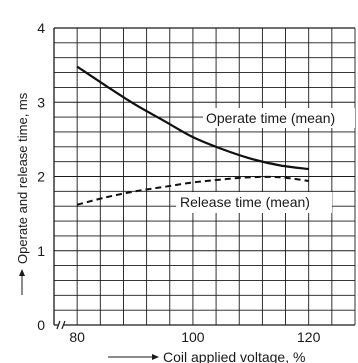 Image resolution: width=358 pixels, height=363 pixels. I want to click on x-axis-title-group: Coil applied voltage, %, so click(206, 356).